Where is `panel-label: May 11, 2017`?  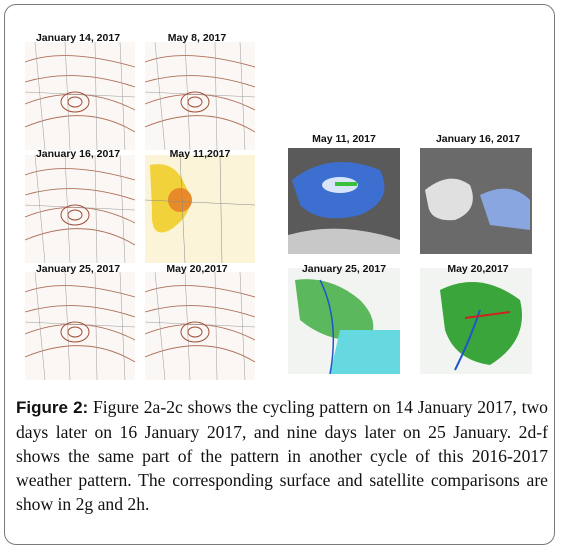 panel-label: May 11, 2017 is located at coordinates (344, 139).